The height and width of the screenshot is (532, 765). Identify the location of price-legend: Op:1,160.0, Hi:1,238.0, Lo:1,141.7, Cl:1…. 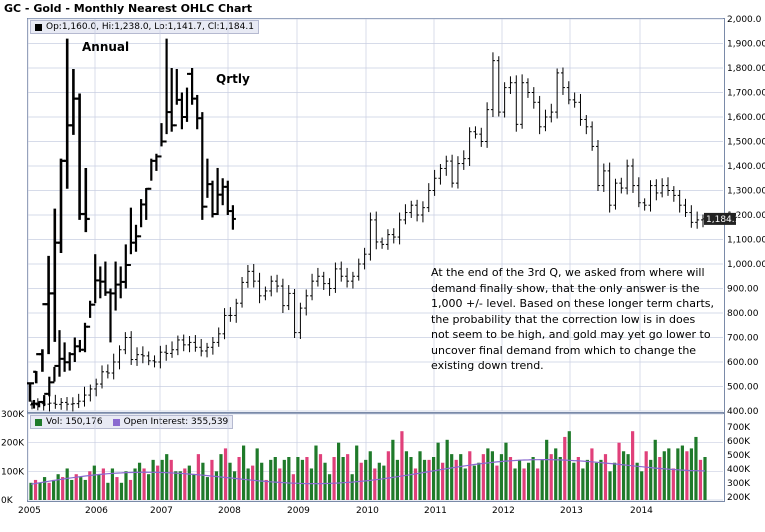
(144, 27).